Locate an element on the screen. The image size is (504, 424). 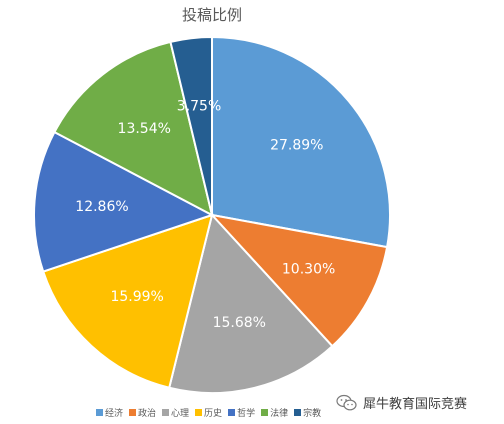
pie-slice-哲学 is located at coordinates (124, 201).